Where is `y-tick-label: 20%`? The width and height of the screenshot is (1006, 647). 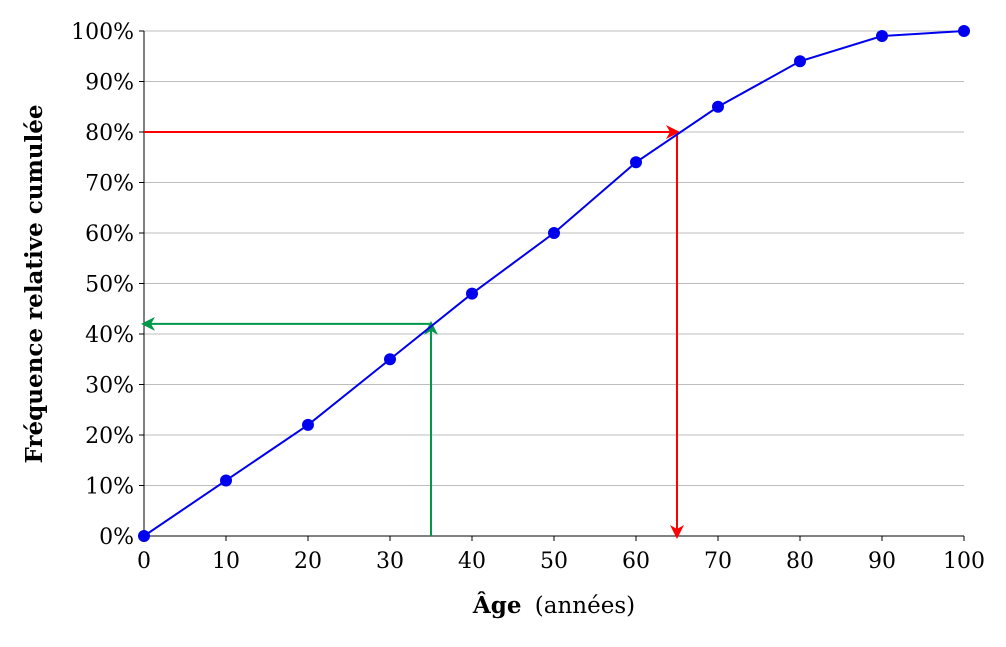 y-tick-label: 20% is located at coordinates (109, 436).